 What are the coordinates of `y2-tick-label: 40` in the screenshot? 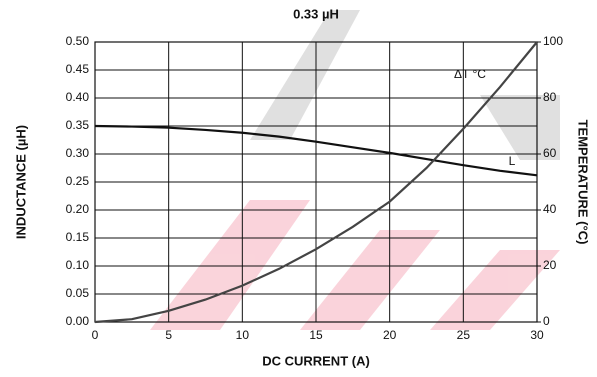 It's located at (550, 209).